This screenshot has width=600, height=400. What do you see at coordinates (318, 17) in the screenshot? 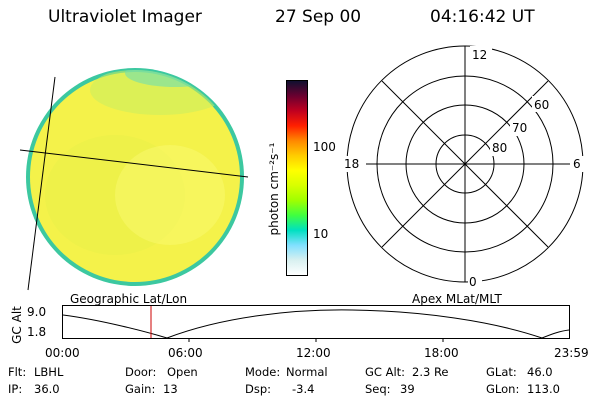
I see `header-date: 27 Sep 00` at bounding box center [318, 17].